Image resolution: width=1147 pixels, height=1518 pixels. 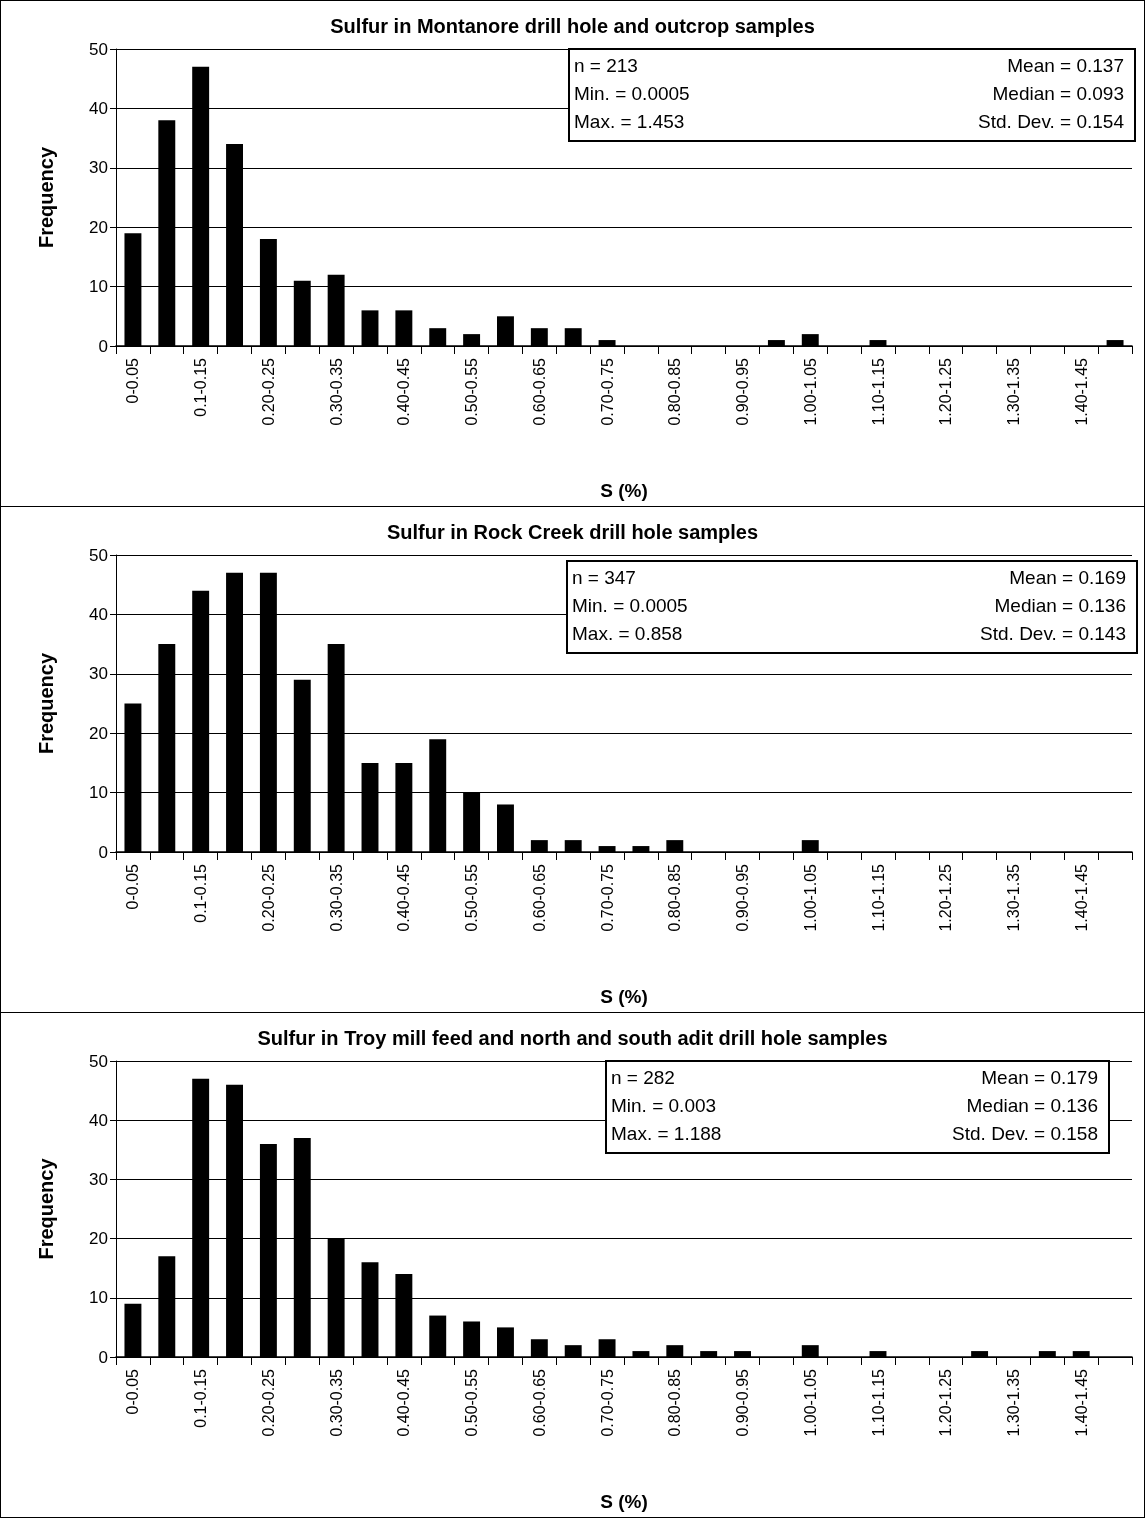 What do you see at coordinates (1067, 578) in the screenshot?
I see `annotation: Mean = 0.169` at bounding box center [1067, 578].